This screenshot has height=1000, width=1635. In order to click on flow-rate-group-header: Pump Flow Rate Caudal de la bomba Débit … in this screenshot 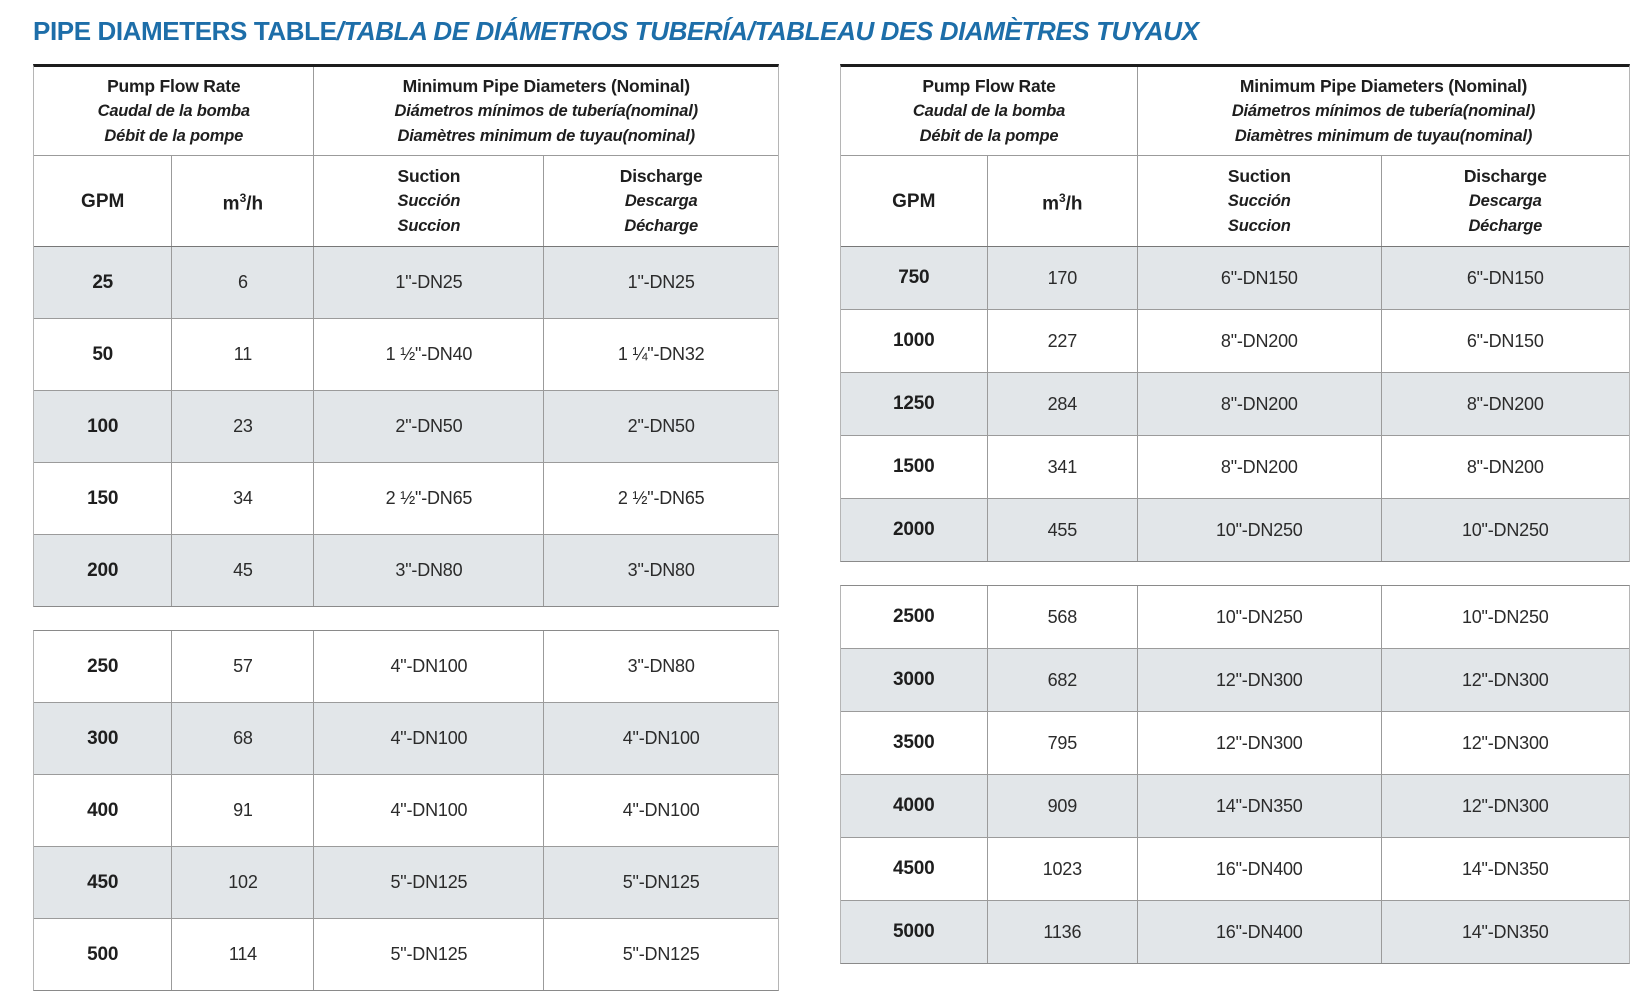, I will do `click(174, 111)`.